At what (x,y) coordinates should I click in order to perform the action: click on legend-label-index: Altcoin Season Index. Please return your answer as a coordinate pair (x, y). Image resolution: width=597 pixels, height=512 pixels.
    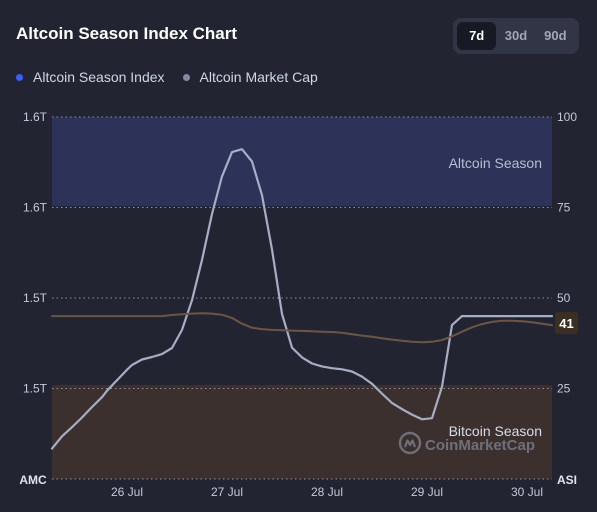
    Looking at the image, I should click on (99, 77).